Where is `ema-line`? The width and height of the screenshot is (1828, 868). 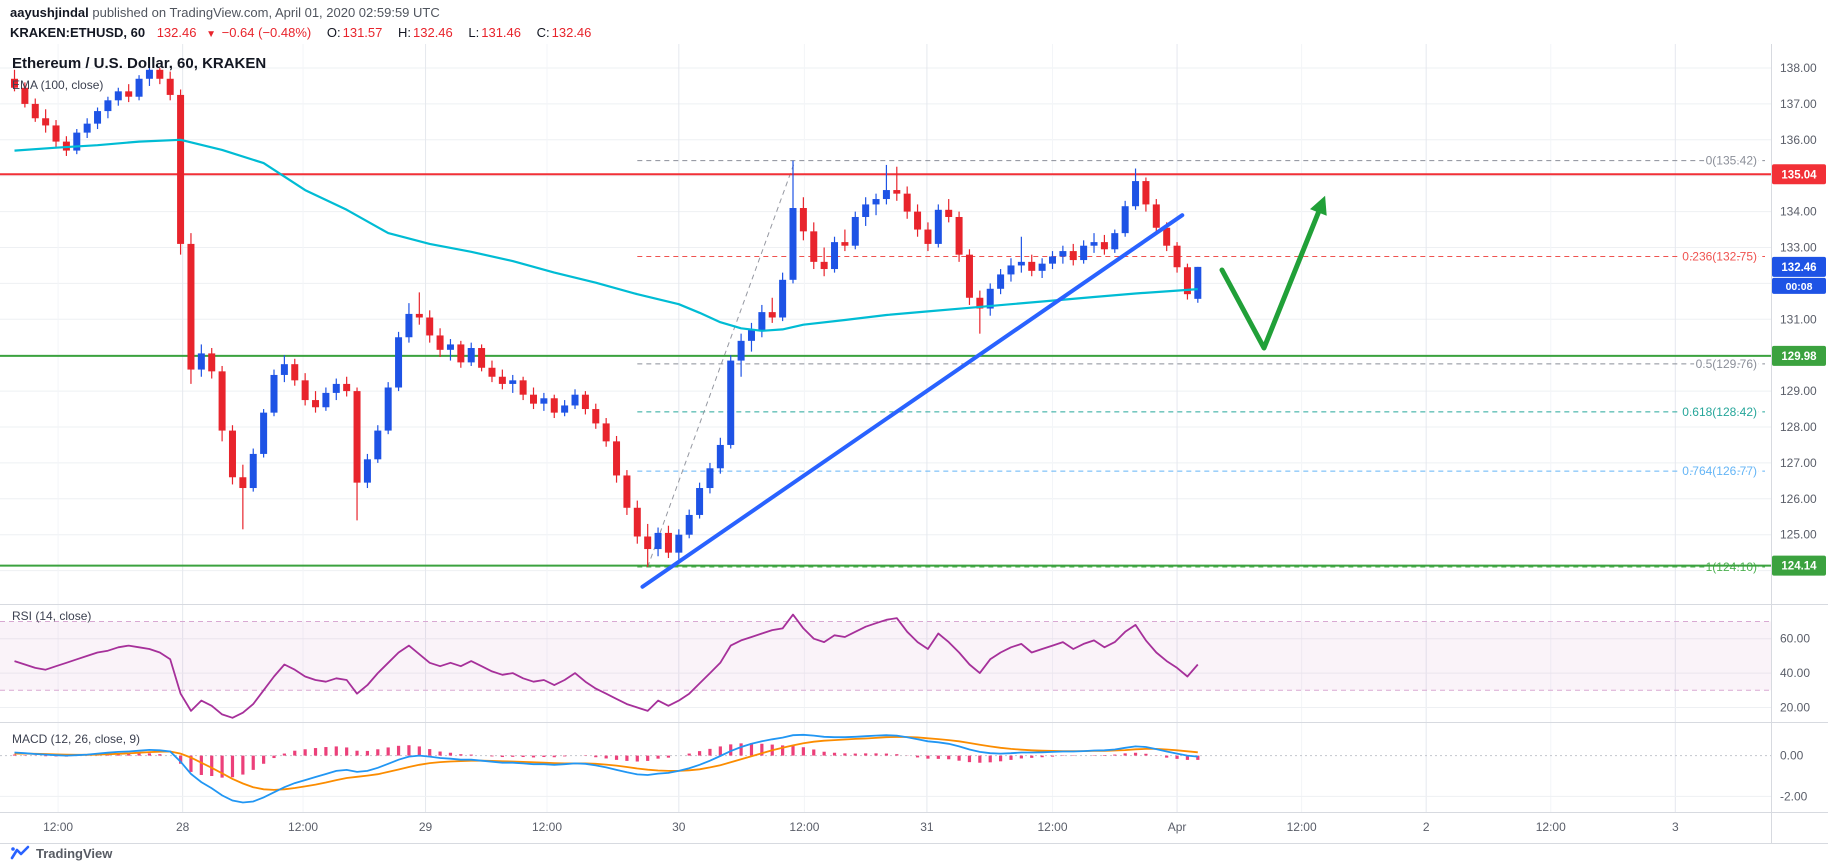
ema-line is located at coordinates (606, 235).